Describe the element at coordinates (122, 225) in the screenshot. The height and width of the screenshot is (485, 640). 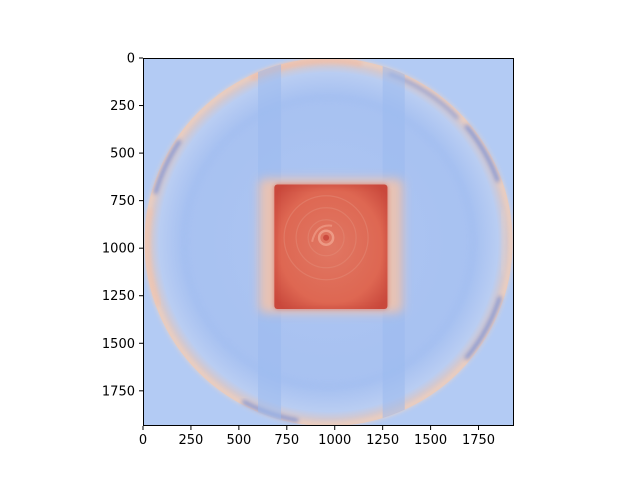
I see `y-axis: 0 250 500 750 1000 1250 1500 1750` at that location.